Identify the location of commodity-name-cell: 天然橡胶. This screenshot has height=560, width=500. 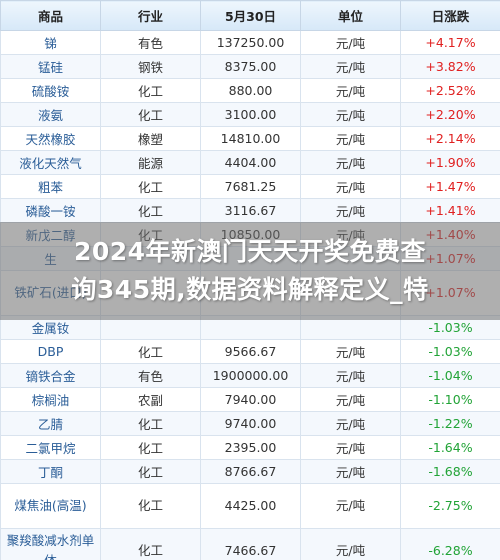
(50, 138).